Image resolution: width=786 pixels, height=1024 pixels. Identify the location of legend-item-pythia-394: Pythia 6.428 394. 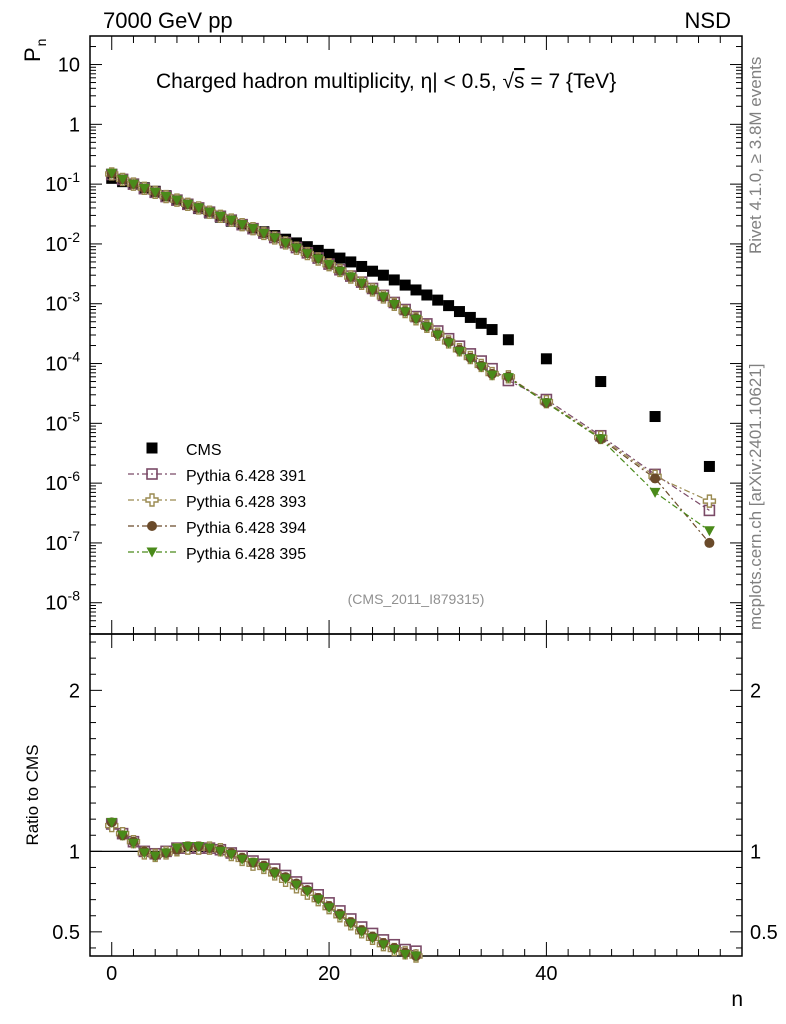
(217, 528).